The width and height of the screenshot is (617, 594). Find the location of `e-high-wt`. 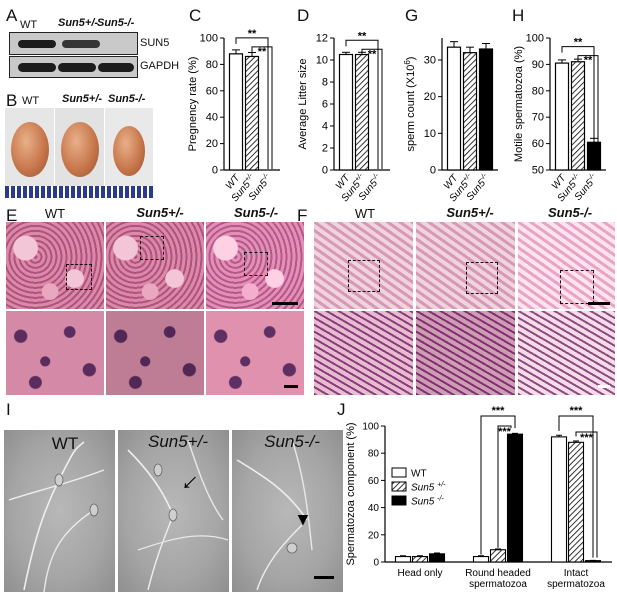

e-high-wt is located at coordinates (55, 353).